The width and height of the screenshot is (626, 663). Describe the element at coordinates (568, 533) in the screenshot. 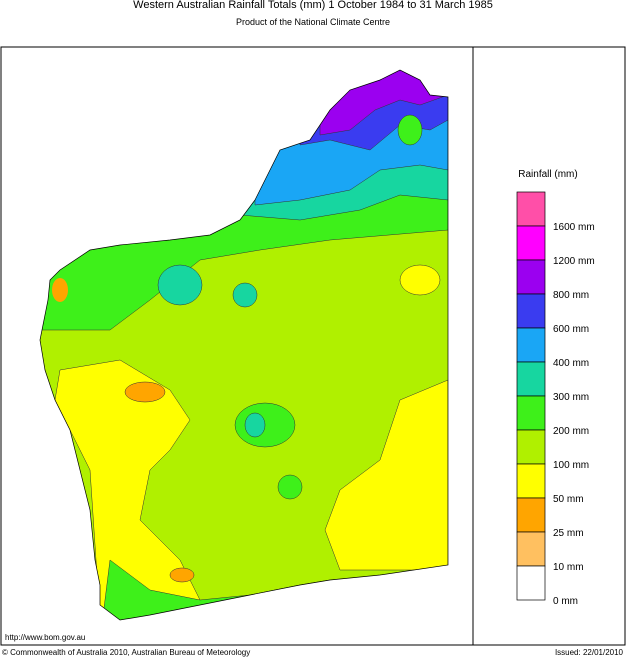

I see `legend-label: 25 mm` at that location.